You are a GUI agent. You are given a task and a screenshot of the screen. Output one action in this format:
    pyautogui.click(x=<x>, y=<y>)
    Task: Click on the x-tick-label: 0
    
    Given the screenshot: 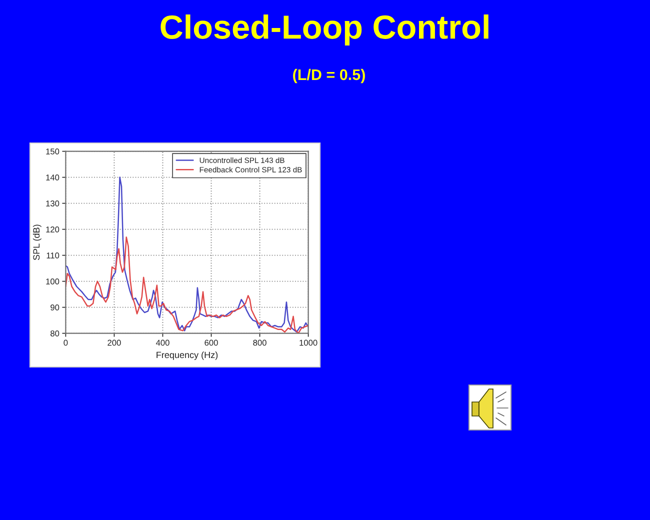 What is the action you would take?
    pyautogui.click(x=66, y=343)
    